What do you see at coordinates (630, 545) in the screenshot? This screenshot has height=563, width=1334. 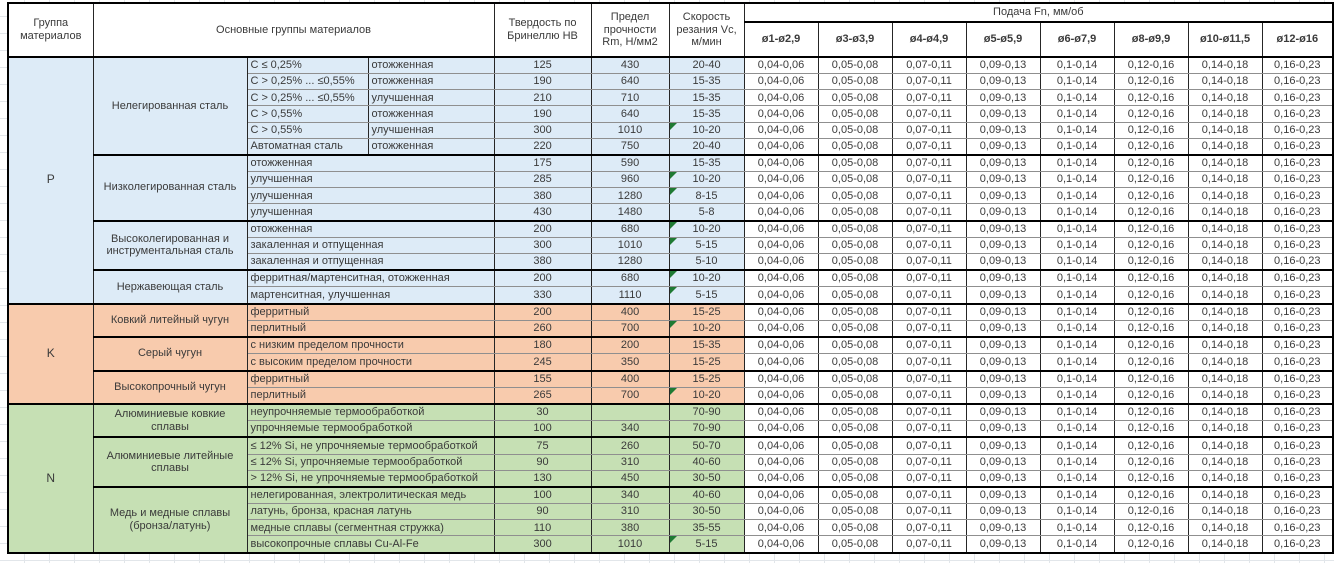 I see `tensile-strength-cell: 1010` at bounding box center [630, 545].